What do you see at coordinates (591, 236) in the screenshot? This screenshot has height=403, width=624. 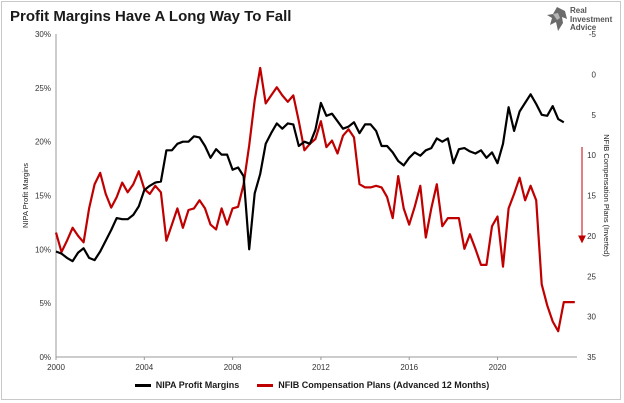 I see `y-right-tick-label: 20` at bounding box center [591, 236].